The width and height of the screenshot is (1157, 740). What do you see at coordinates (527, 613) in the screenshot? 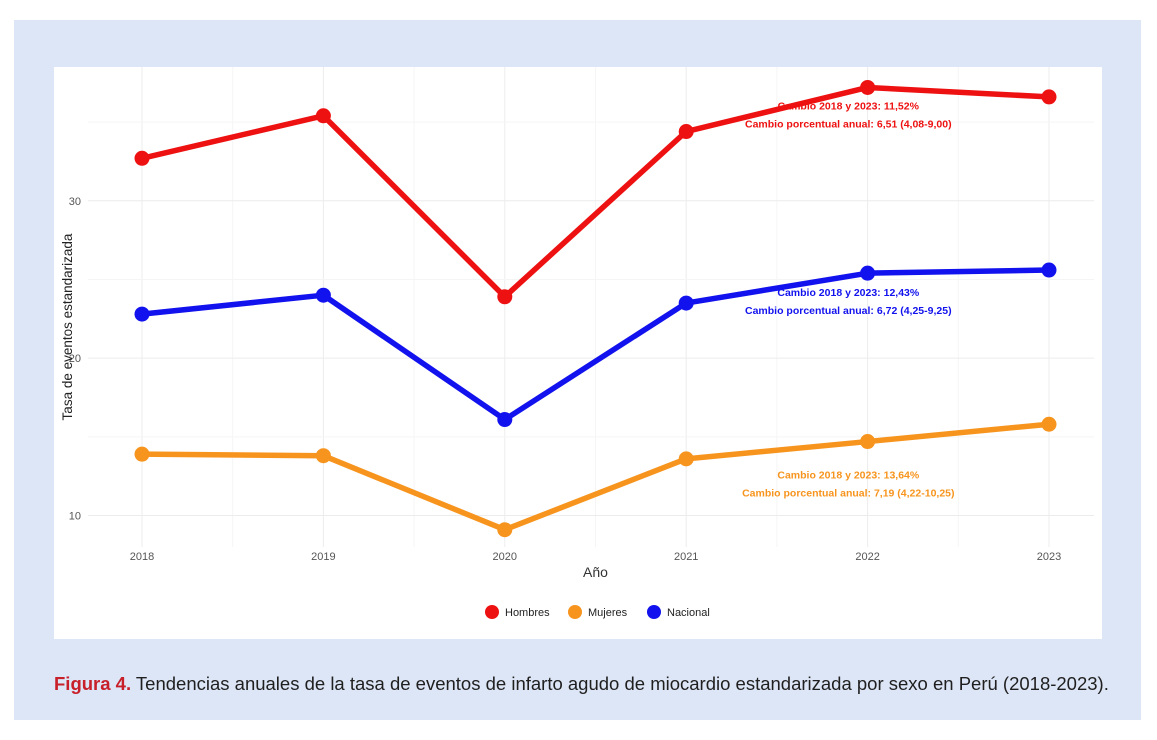
I see `legend-label-hombres: Hombres` at bounding box center [527, 613].